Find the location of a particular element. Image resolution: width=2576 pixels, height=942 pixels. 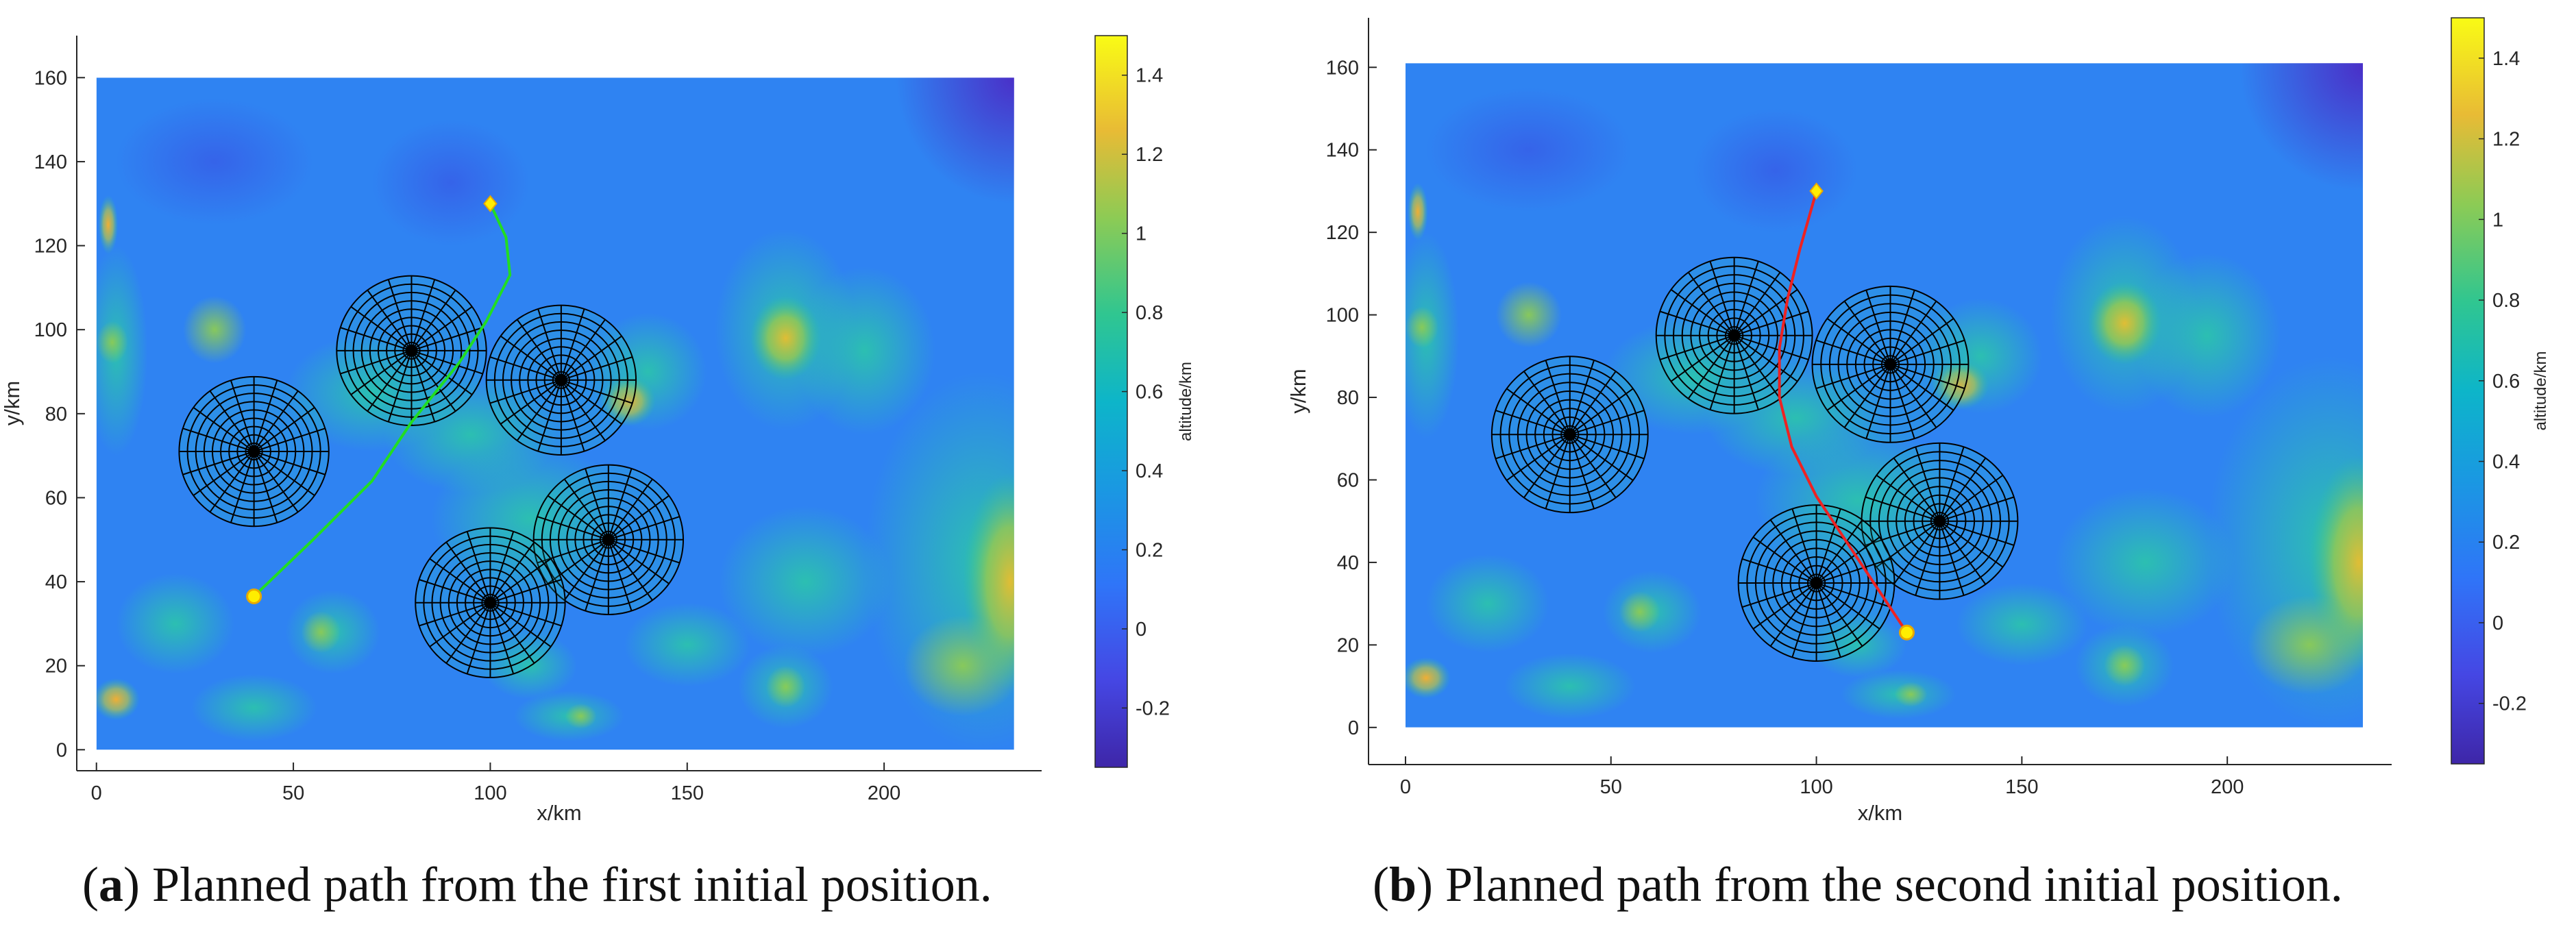

y-tick-label: 100 is located at coordinates (51, 330).